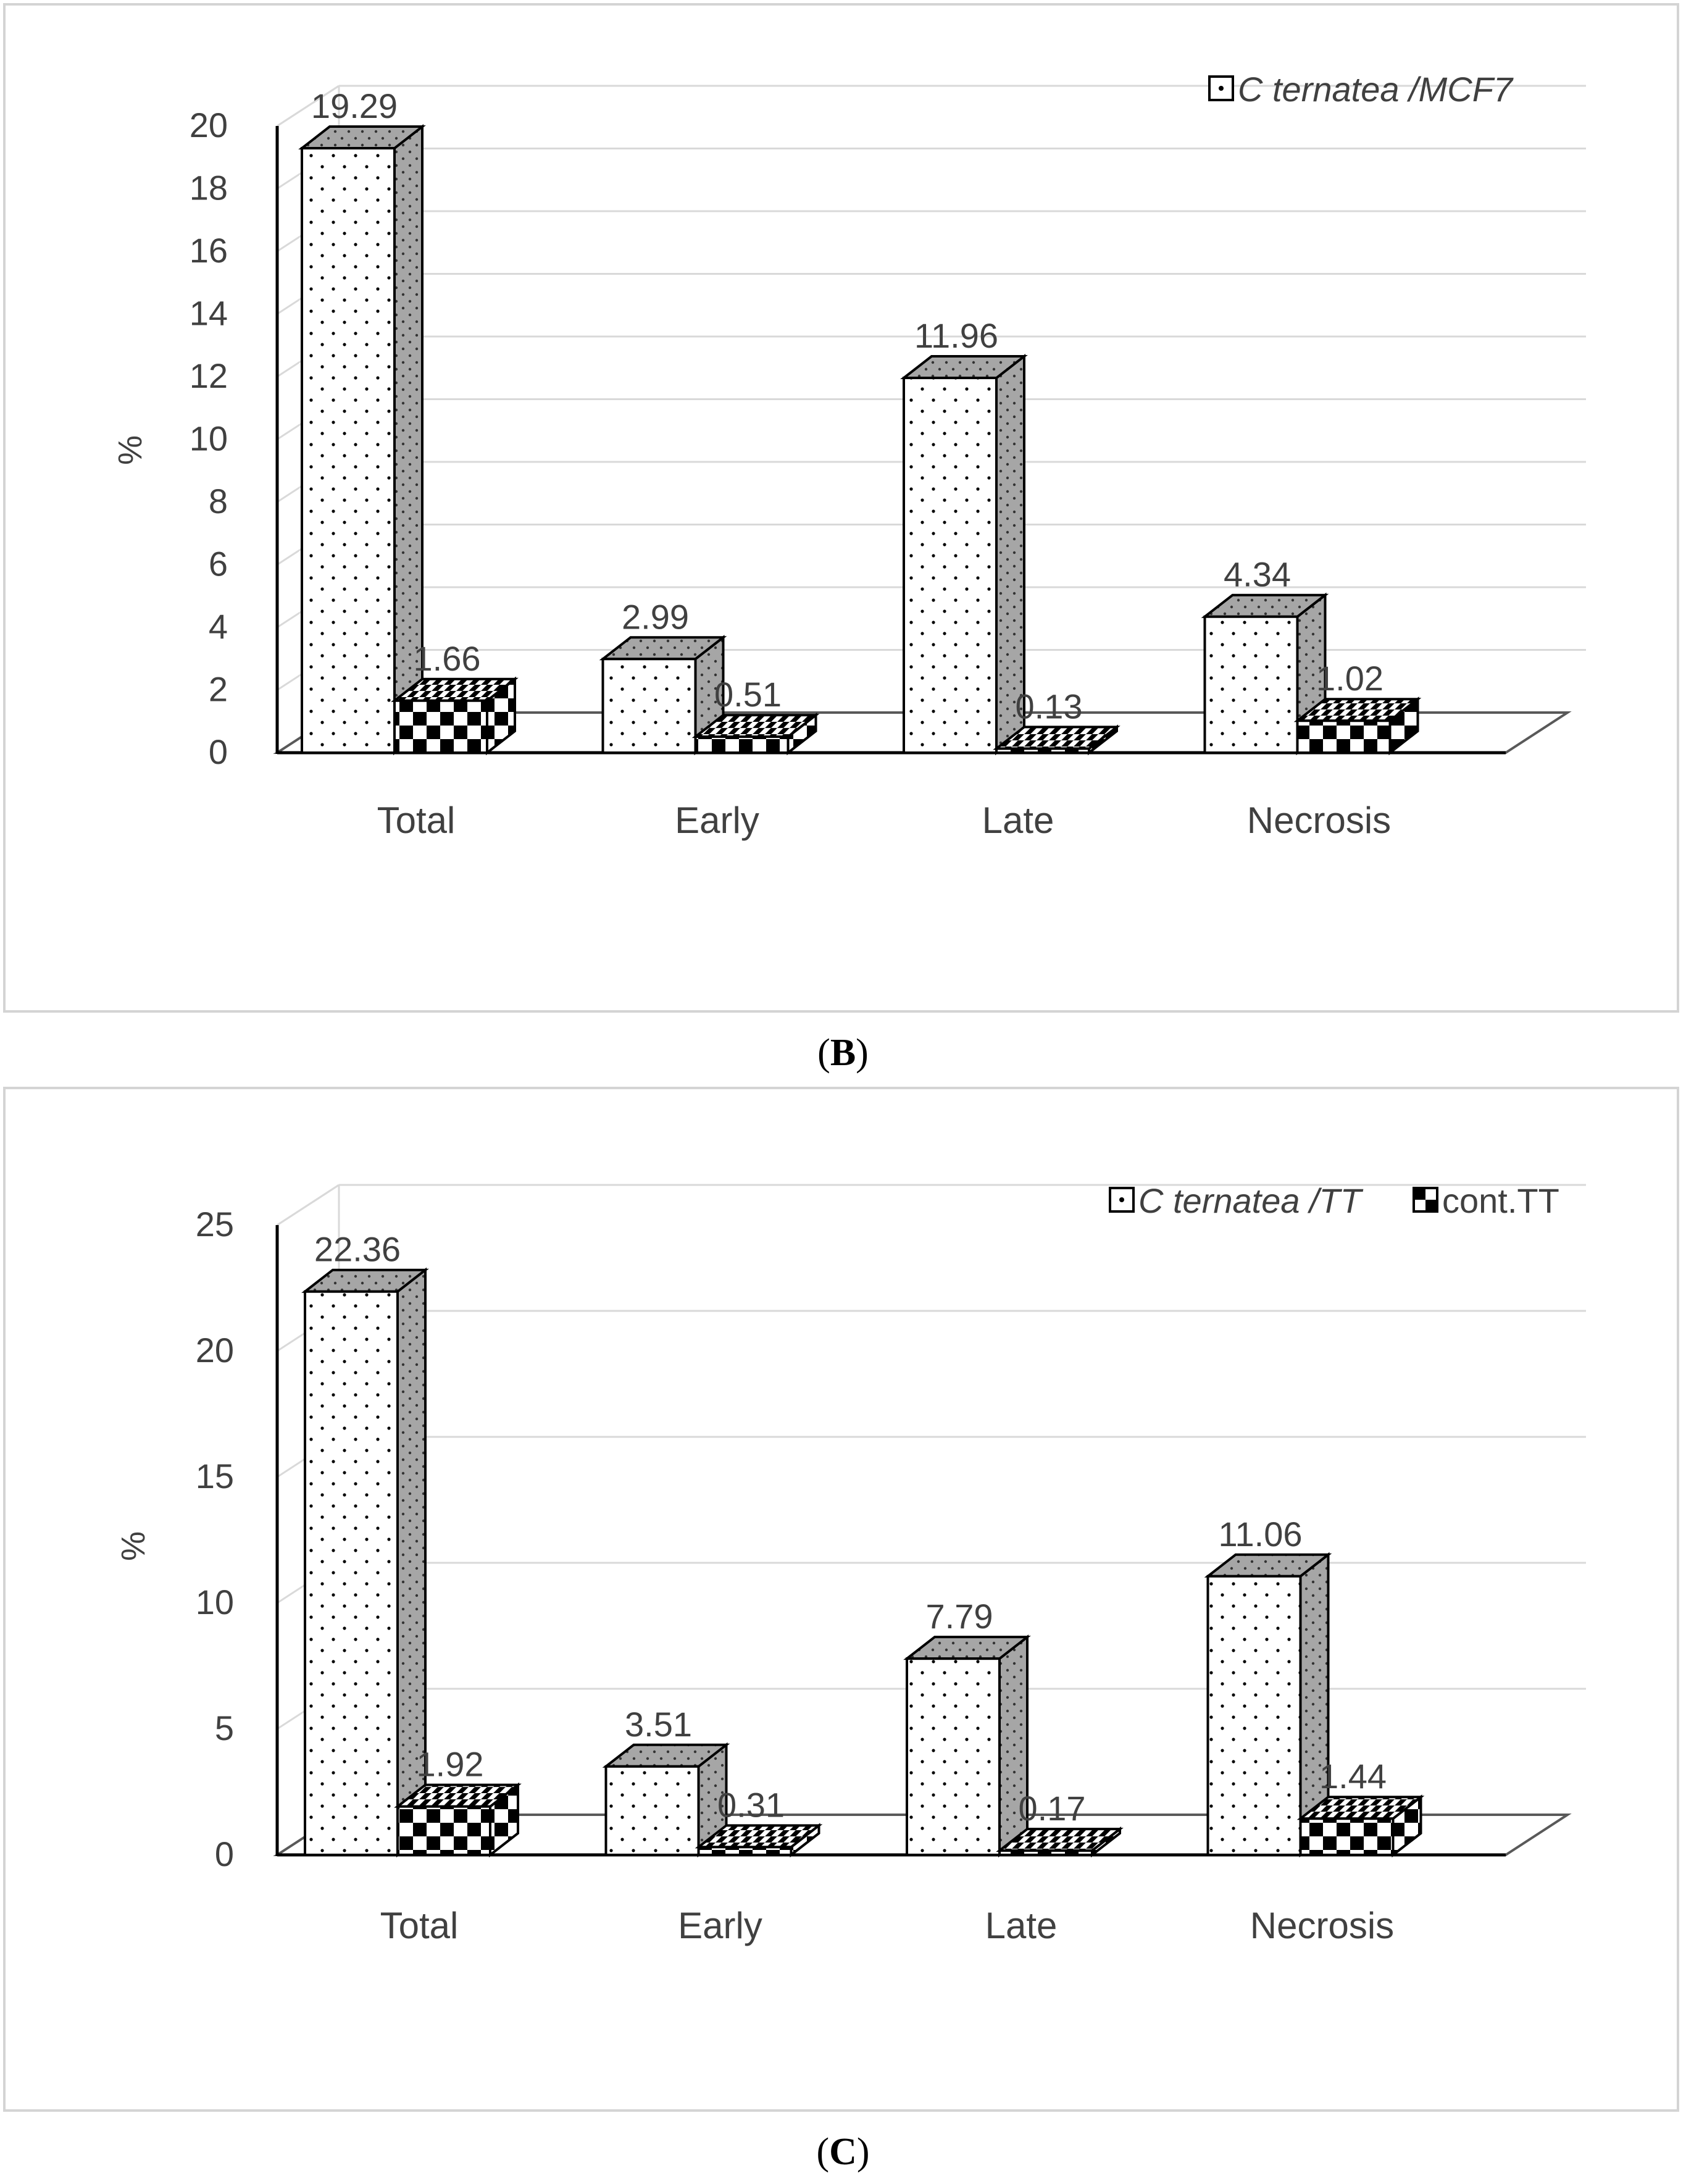 This screenshot has width=1686, height=2184. Describe the element at coordinates (1353, 1776) in the screenshot. I see `data-label-control-necrosis: 1.44` at that location.